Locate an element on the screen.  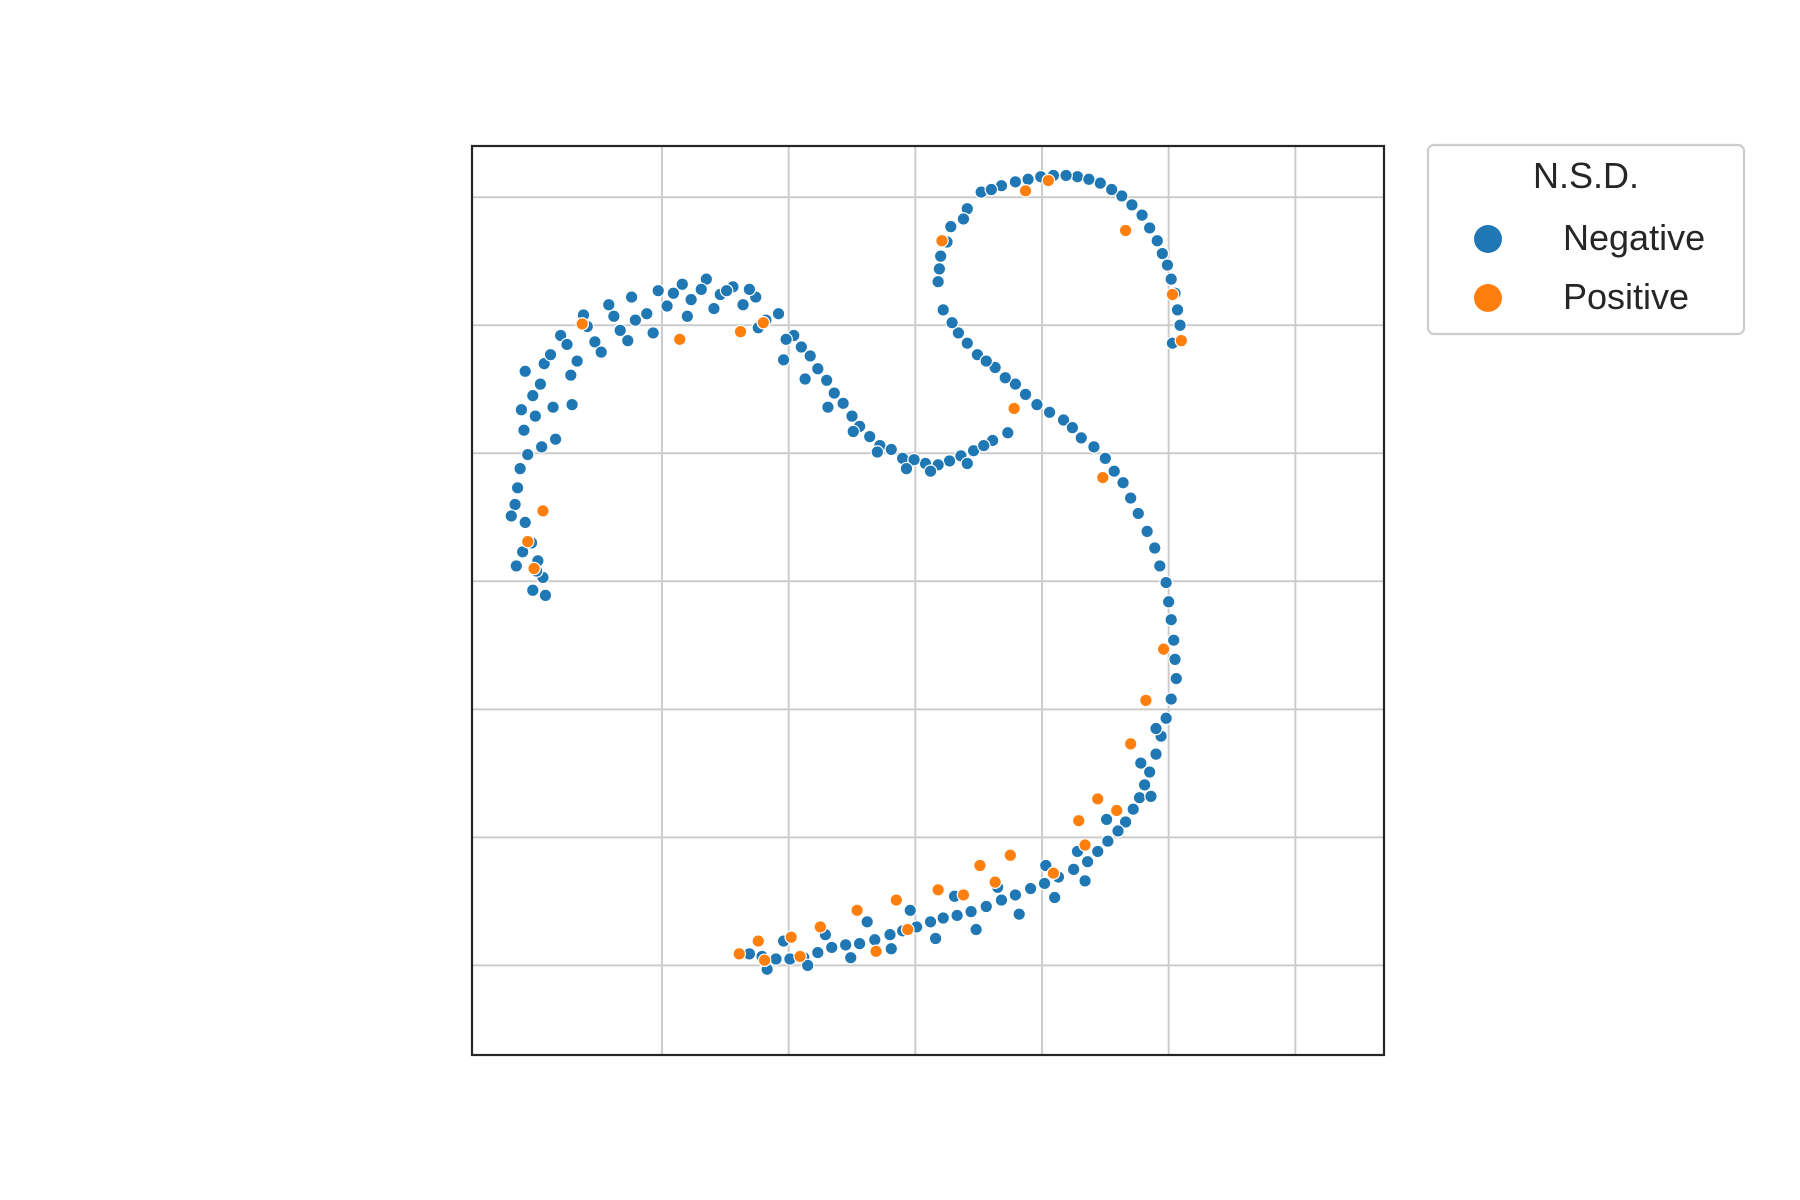
legend-marker-negative is located at coordinates (1488, 239).